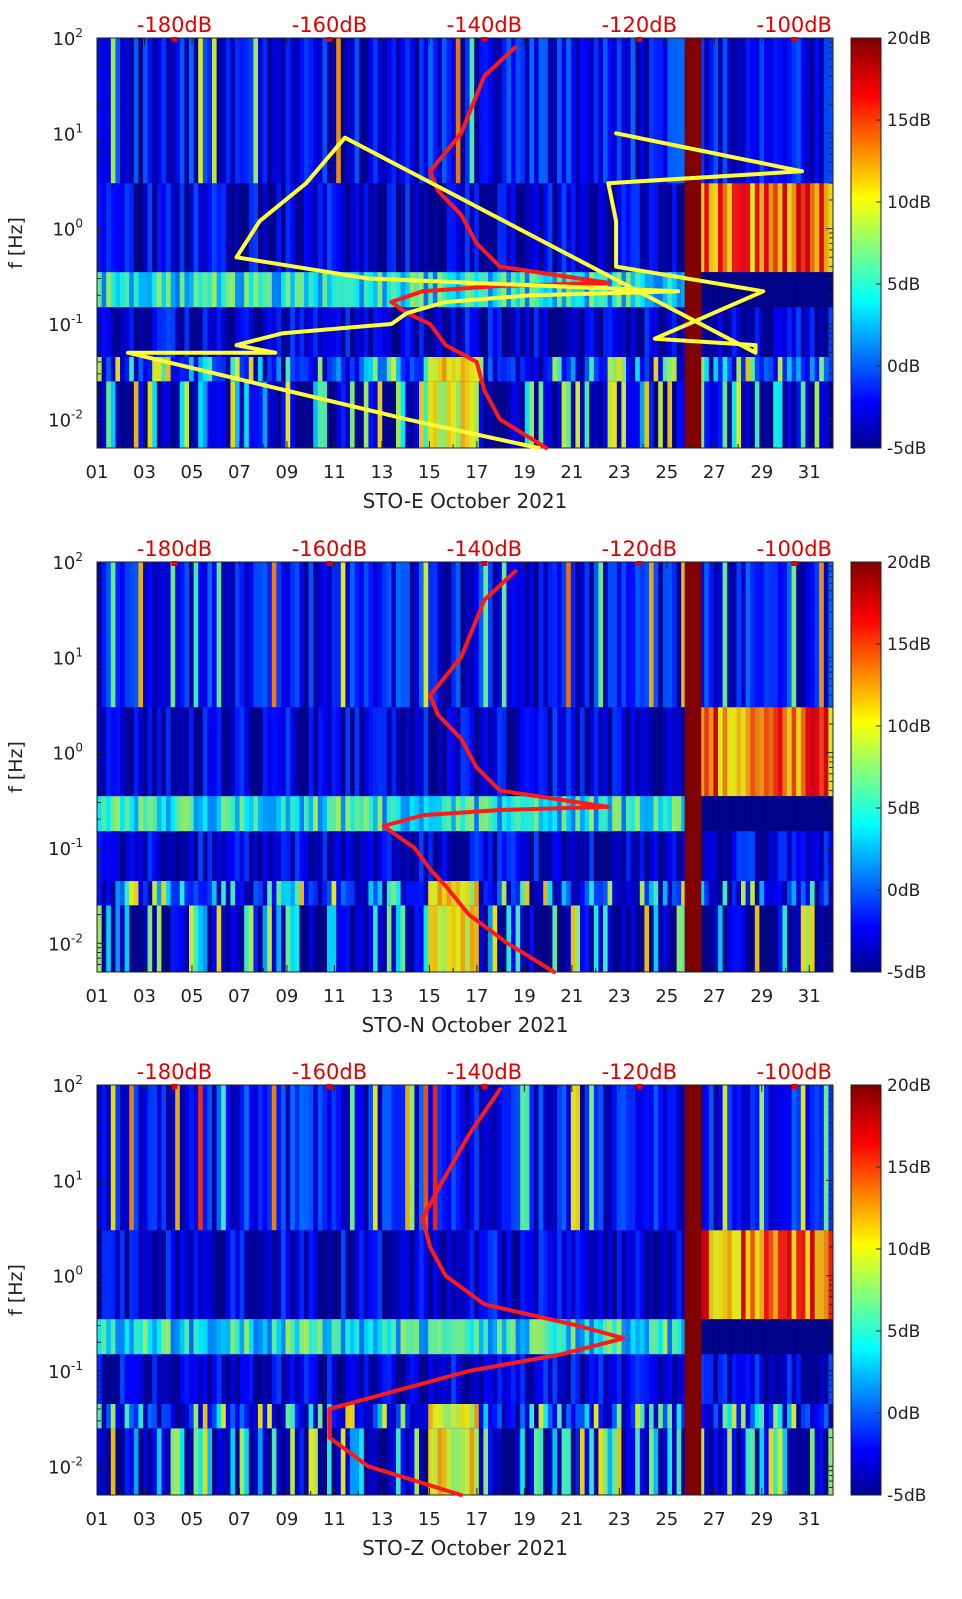 This screenshot has height=1599, width=962. I want to click on x-tick-label: 31, so click(809, 996).